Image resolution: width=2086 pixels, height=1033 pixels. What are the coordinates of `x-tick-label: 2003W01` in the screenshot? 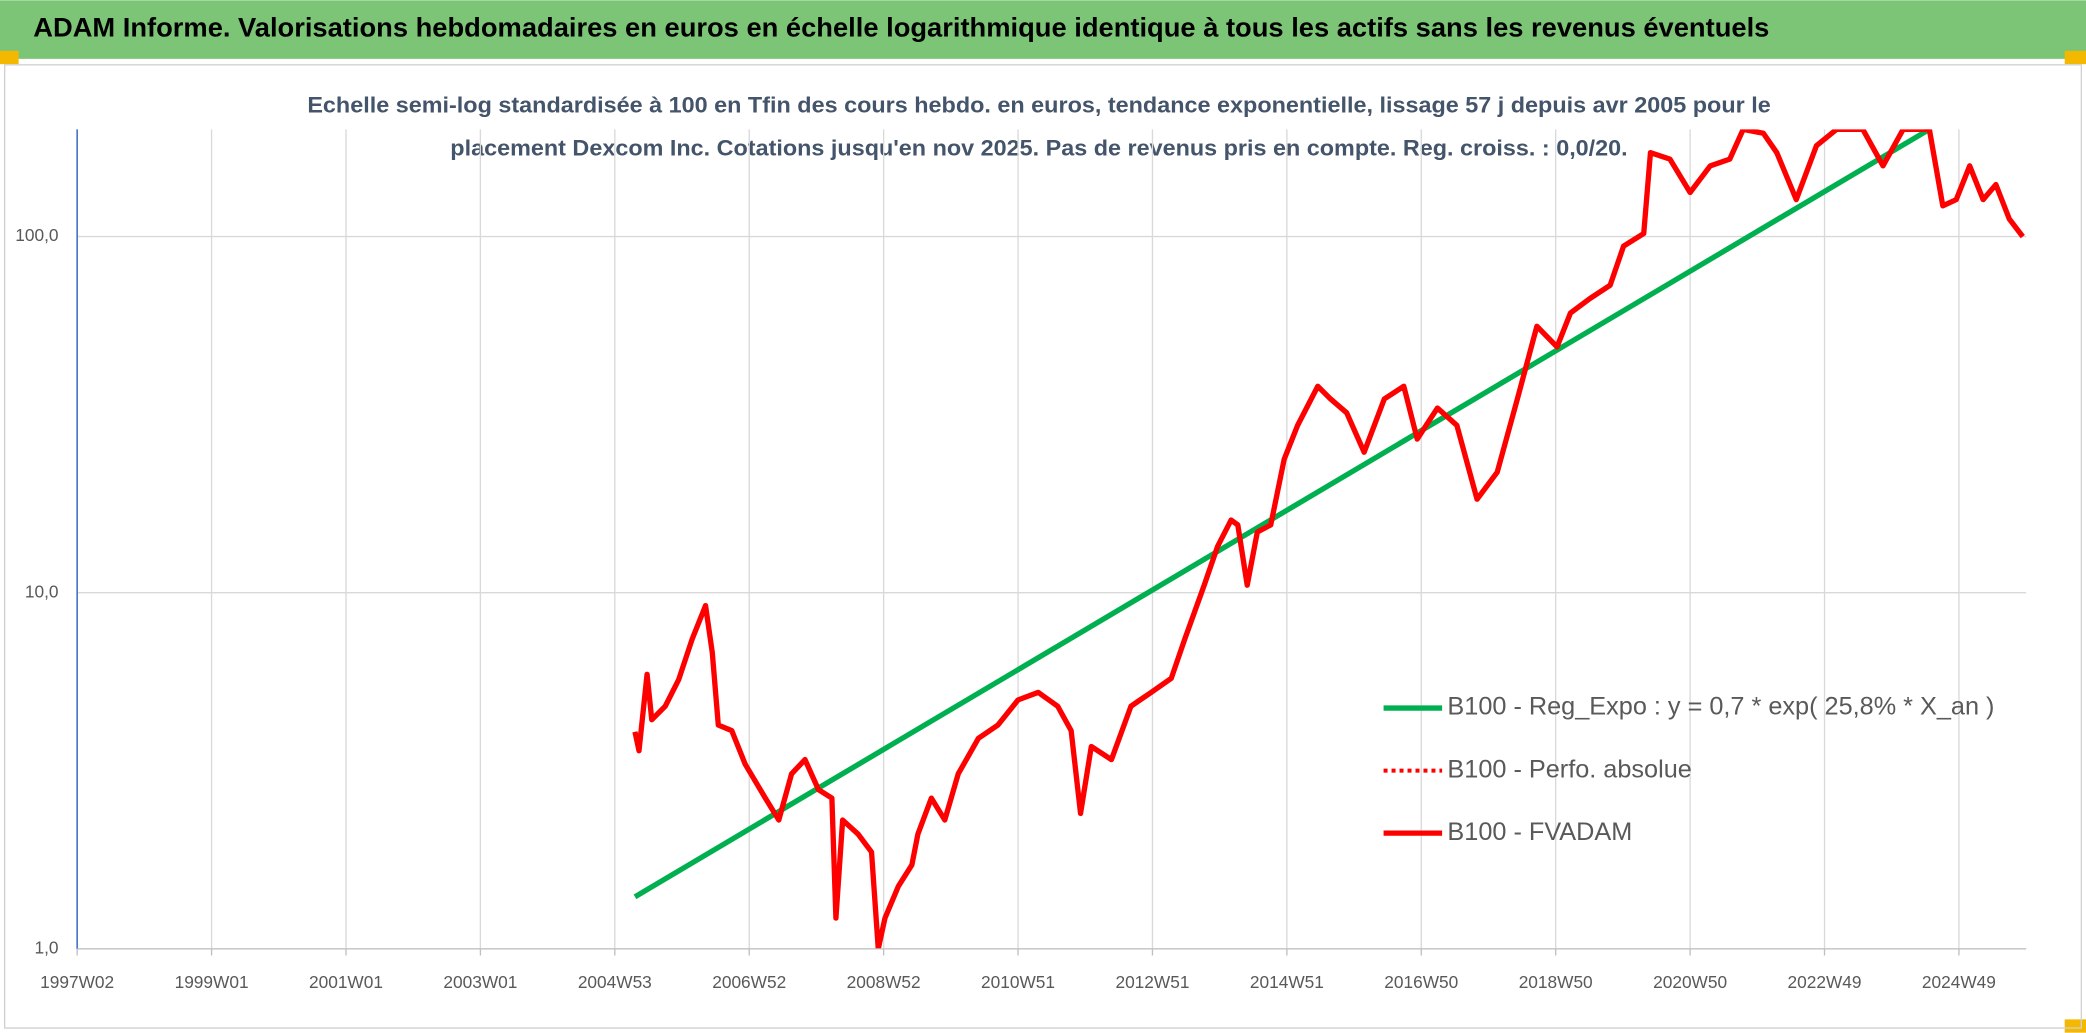 It's located at (480, 982).